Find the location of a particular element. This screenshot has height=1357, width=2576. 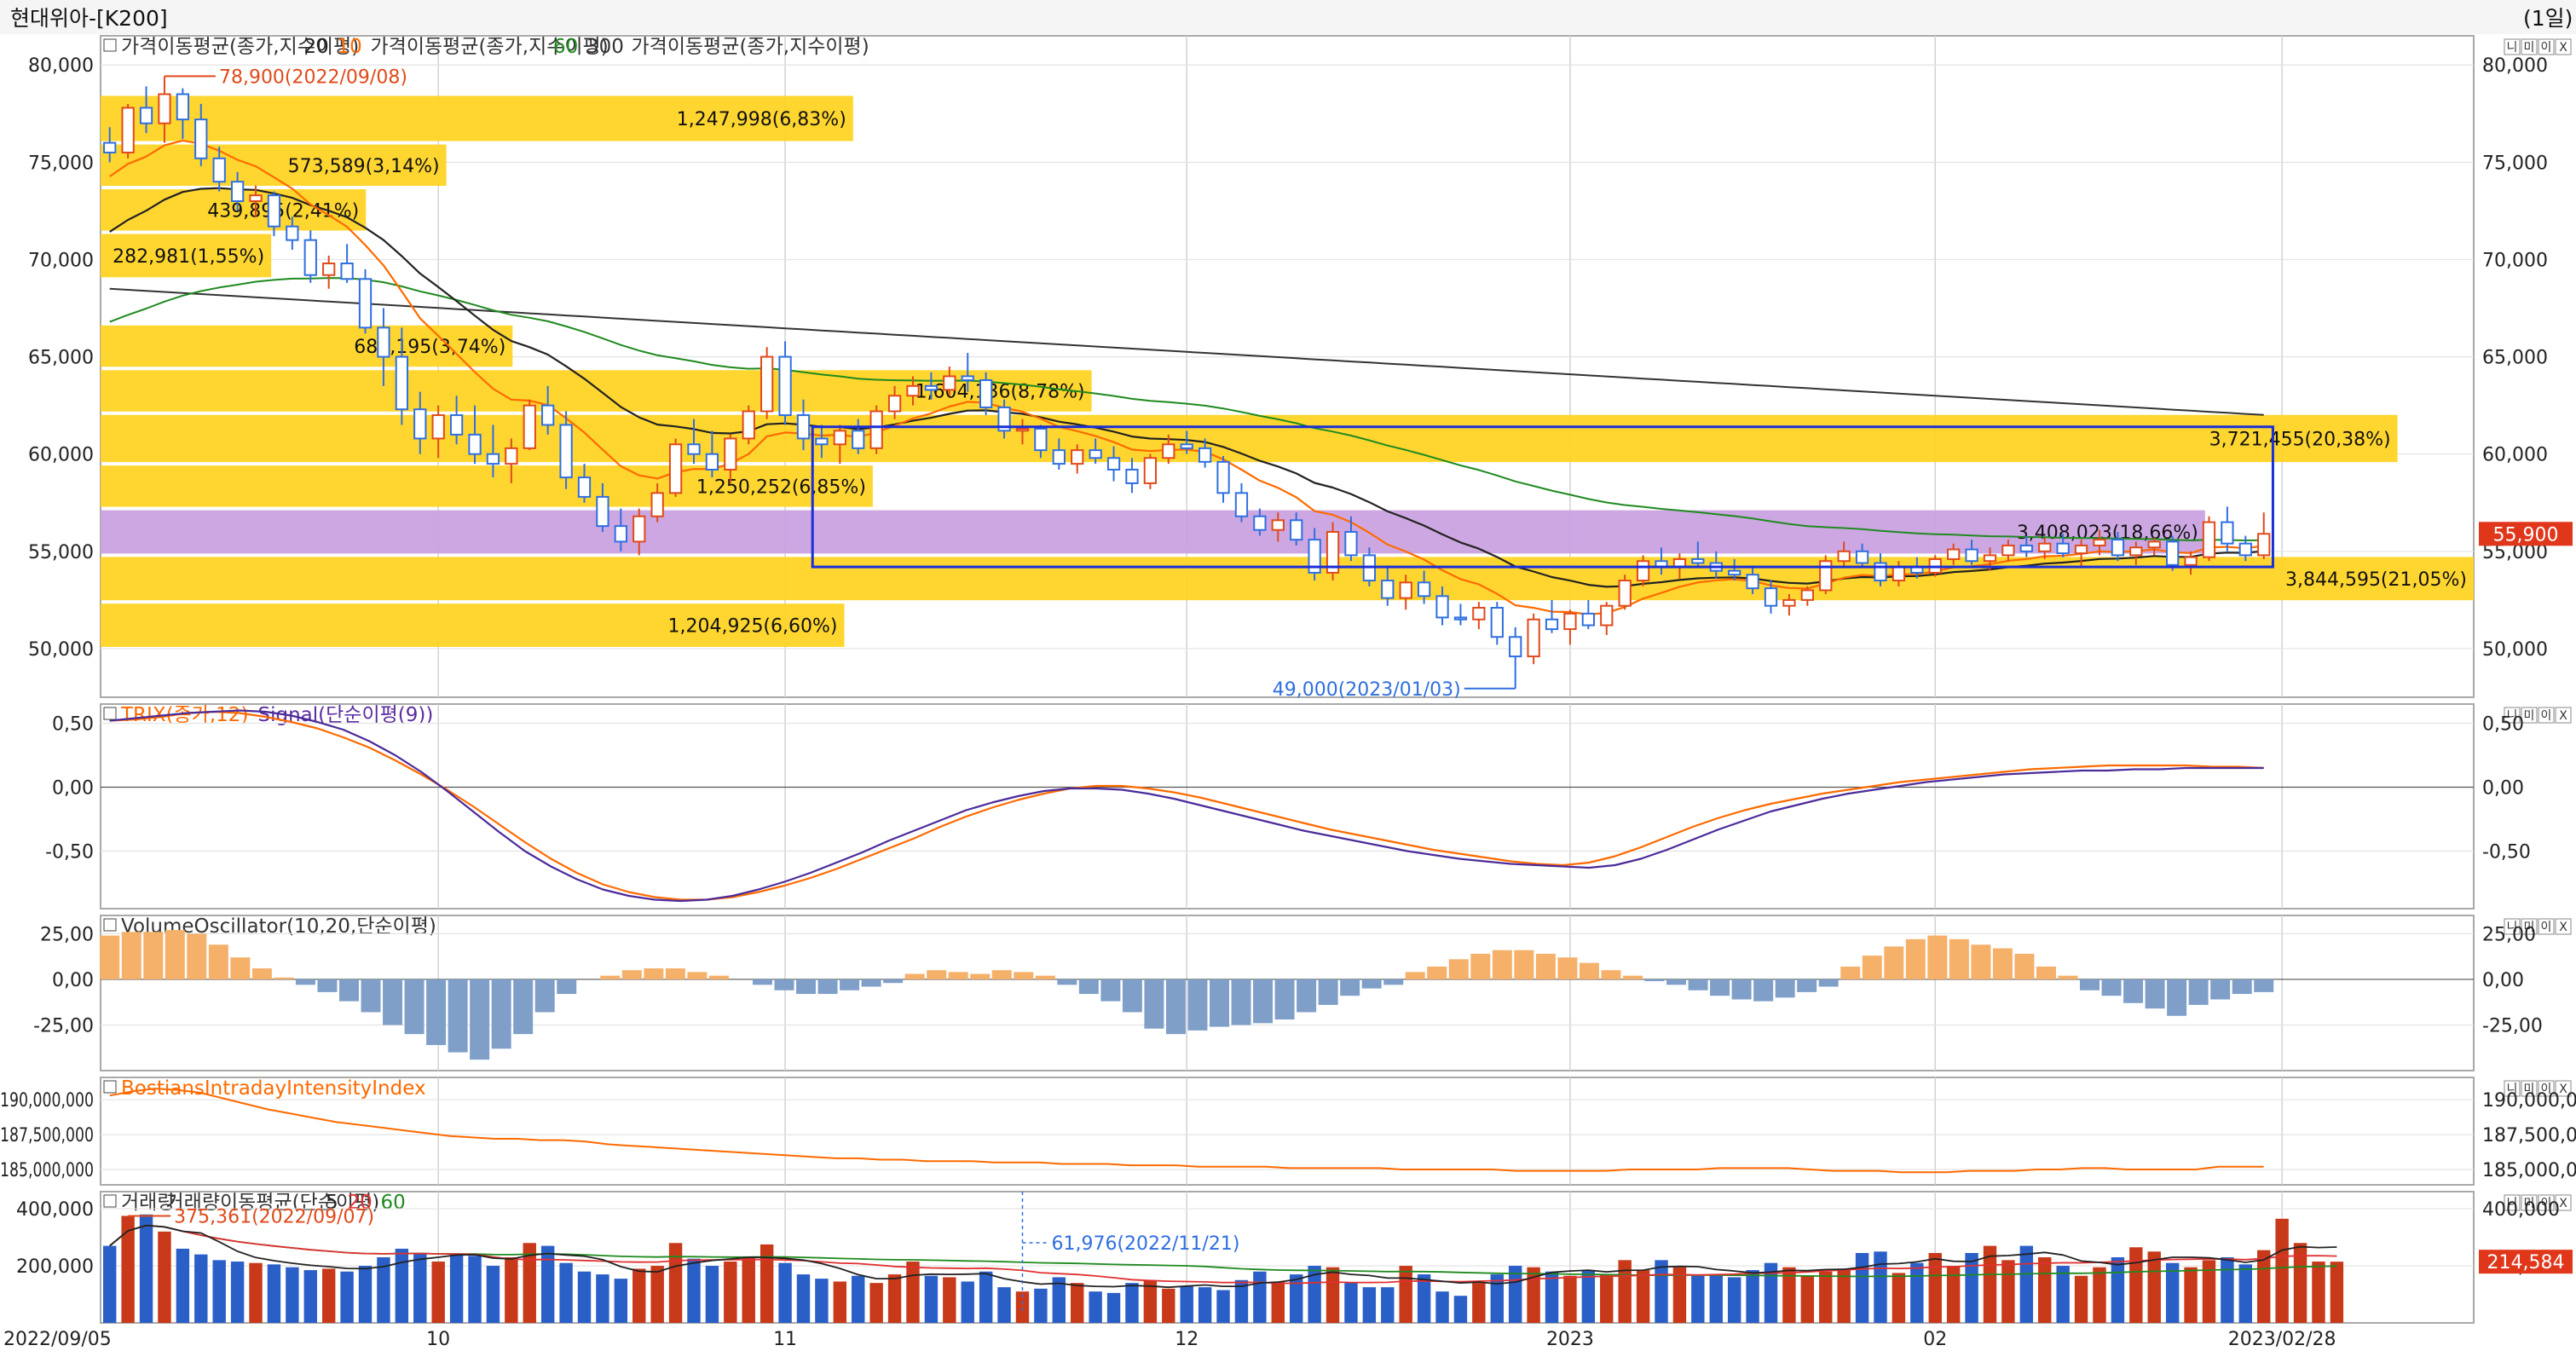

y-tick-label: -0,50 is located at coordinates (69, 852).